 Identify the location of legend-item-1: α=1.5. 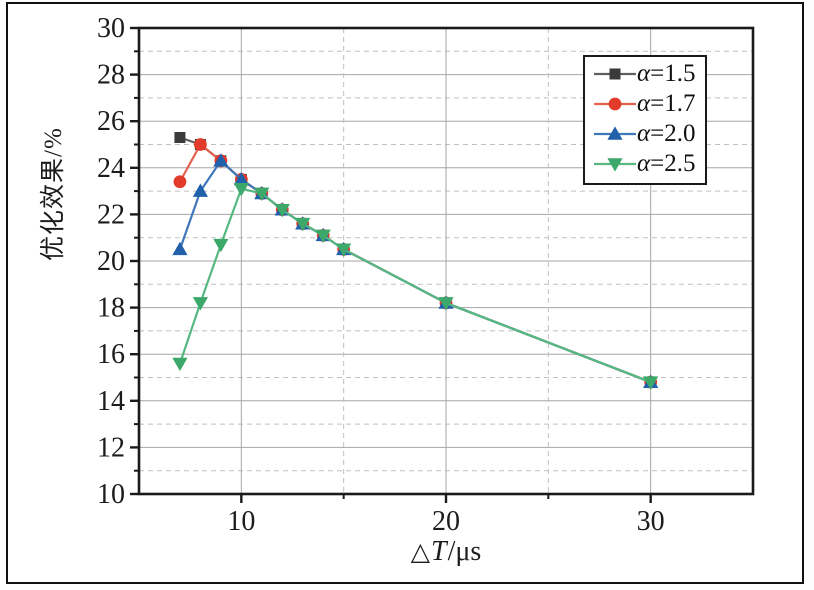
(644, 74).